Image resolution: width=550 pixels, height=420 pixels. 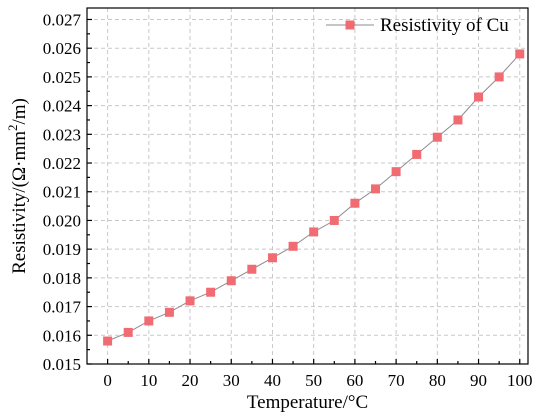 What do you see at coordinates (62, 249) in the screenshot?
I see `y-tick-label: 0.019` at bounding box center [62, 249].